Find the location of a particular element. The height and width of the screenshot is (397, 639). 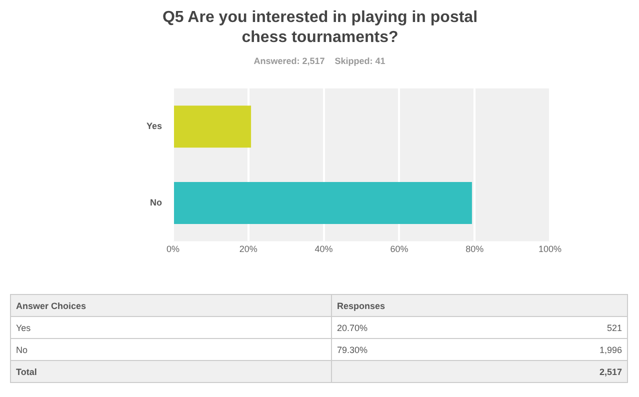

text: Total is located at coordinates (171, 371).